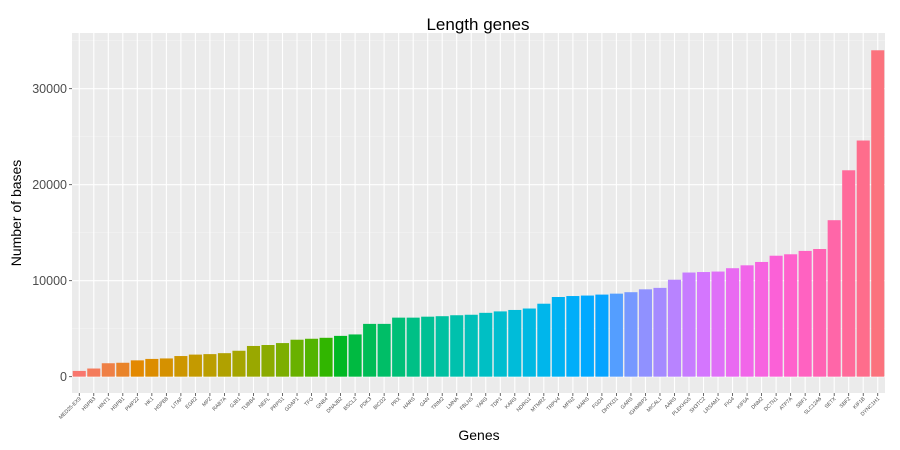  What do you see at coordinates (554, 404) in the screenshot?
I see `x-tick-label: TRPV4` at bounding box center [554, 404].